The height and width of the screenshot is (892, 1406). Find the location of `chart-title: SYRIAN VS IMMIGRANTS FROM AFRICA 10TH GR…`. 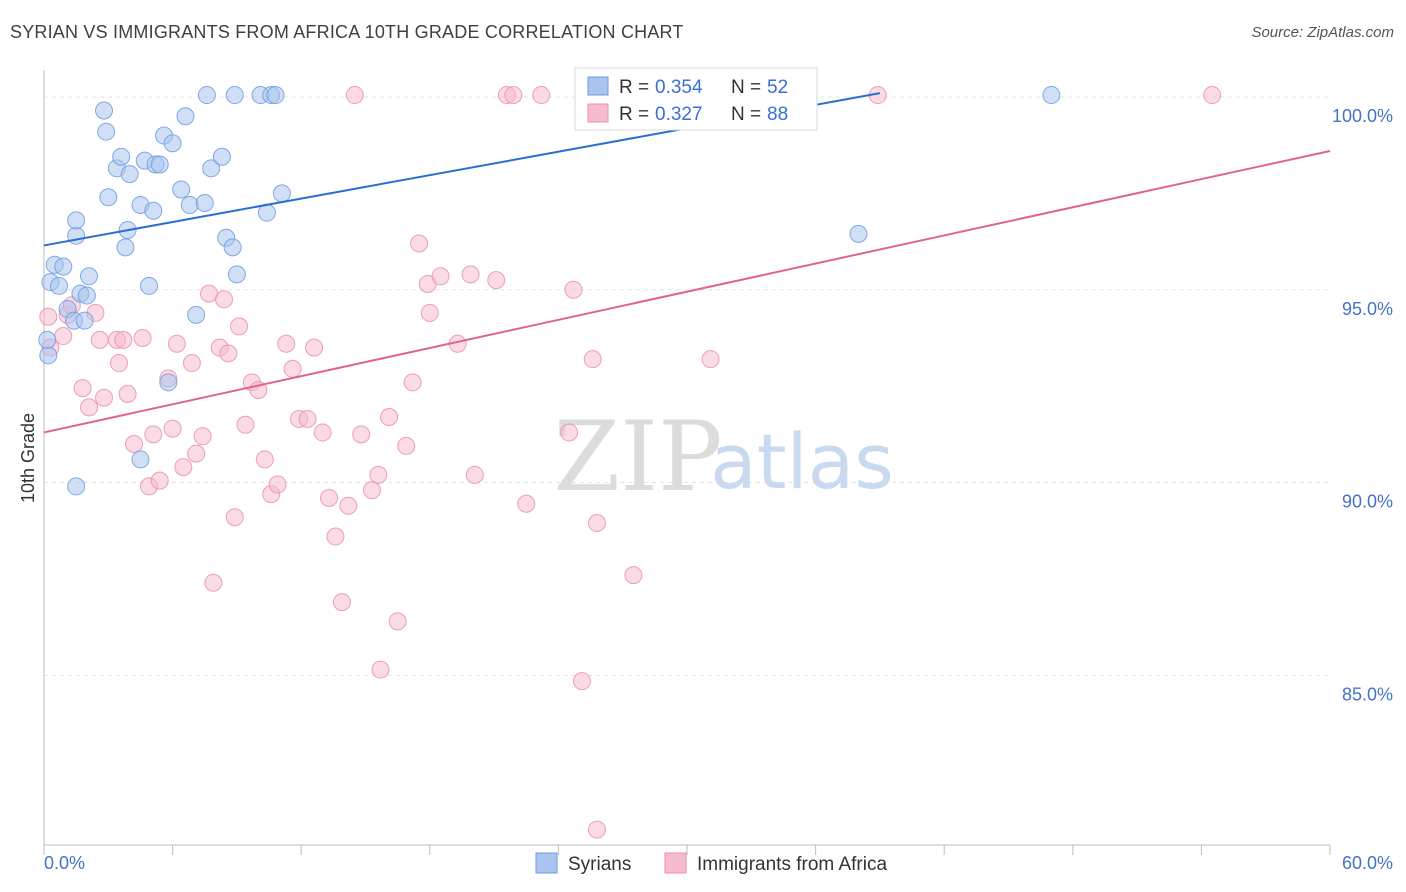

chart-title: SYRIAN VS IMMIGRANTS FROM AFRICA 10TH GR… is located at coordinates (347, 32).